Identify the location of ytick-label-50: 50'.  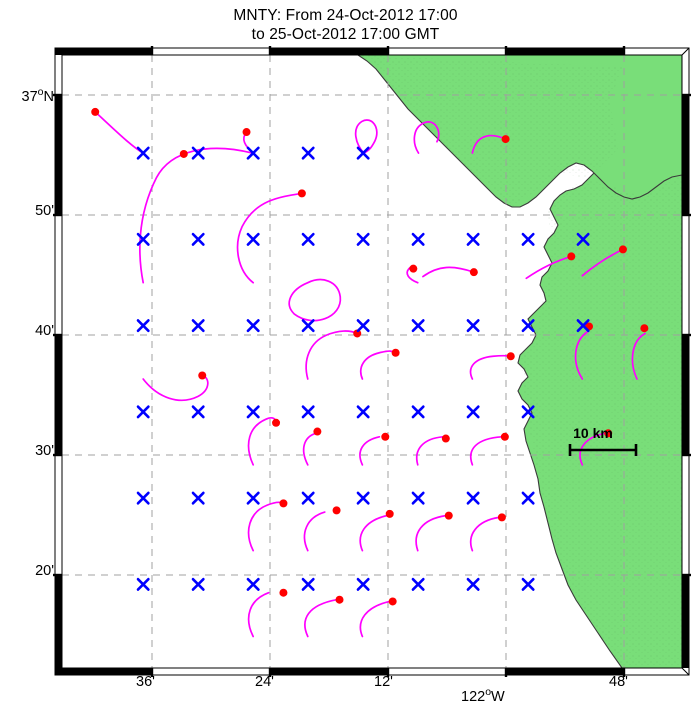
(44, 211).